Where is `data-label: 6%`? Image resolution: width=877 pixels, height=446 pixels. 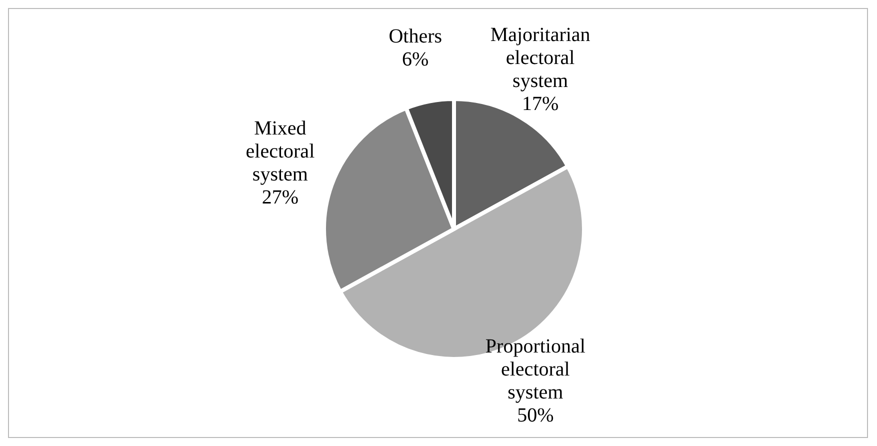
data-label: 6% is located at coordinates (415, 59).